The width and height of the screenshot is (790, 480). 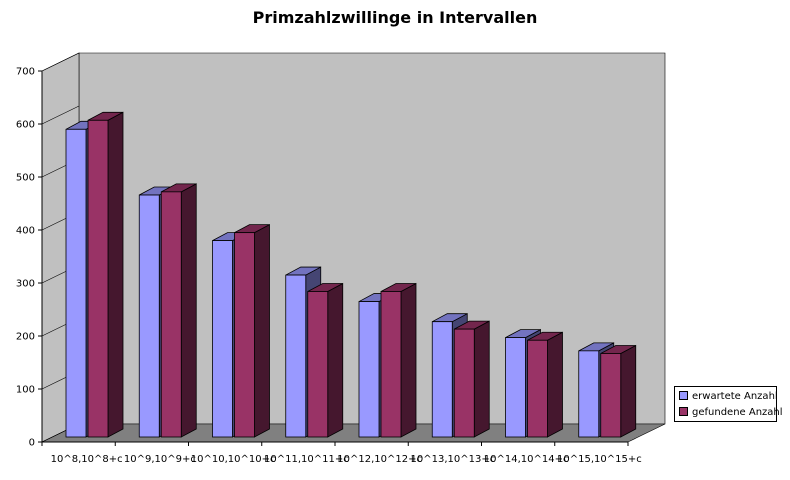 What do you see at coordinates (379, 459) in the screenshot?
I see `x-tick-label: 10^12,10^12+c` at bounding box center [379, 459].